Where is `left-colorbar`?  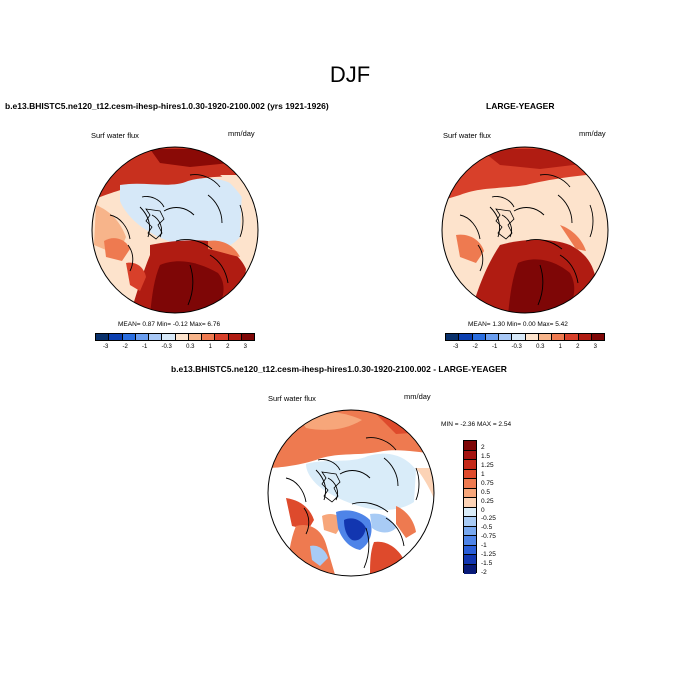 left-colorbar is located at coordinates (175, 337).